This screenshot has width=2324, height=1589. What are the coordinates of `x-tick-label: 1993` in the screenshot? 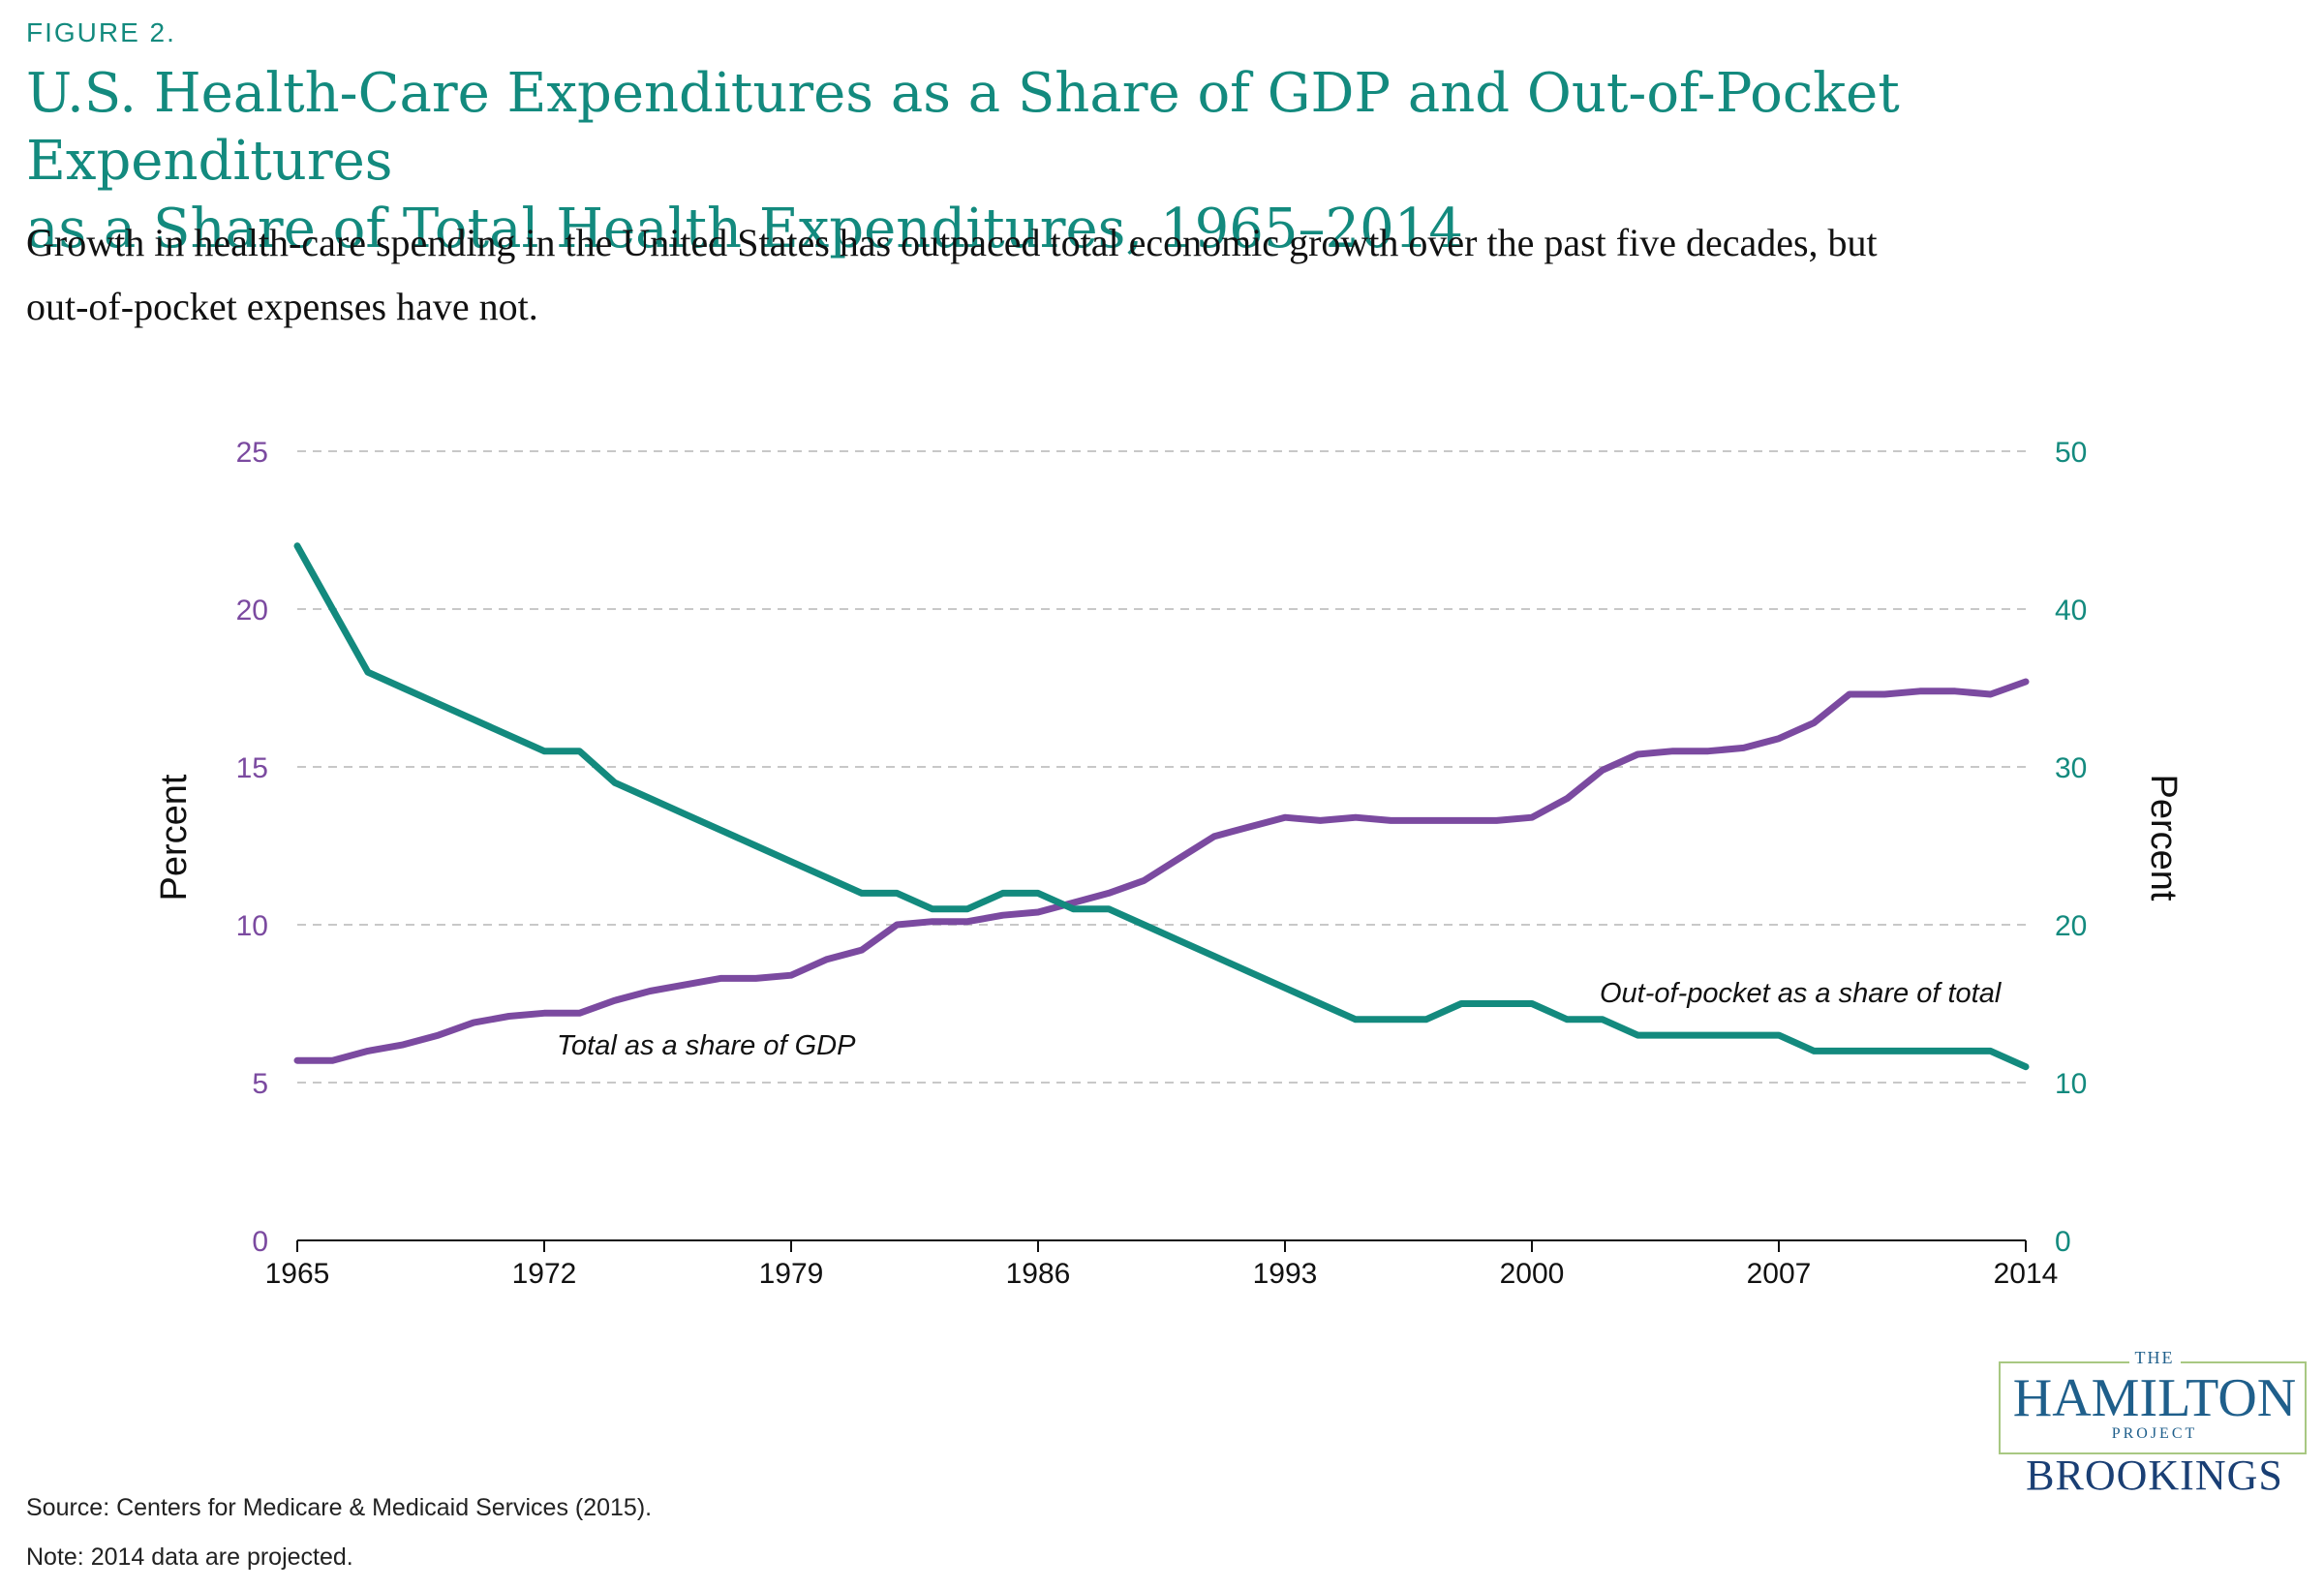 It's located at (1285, 1274).